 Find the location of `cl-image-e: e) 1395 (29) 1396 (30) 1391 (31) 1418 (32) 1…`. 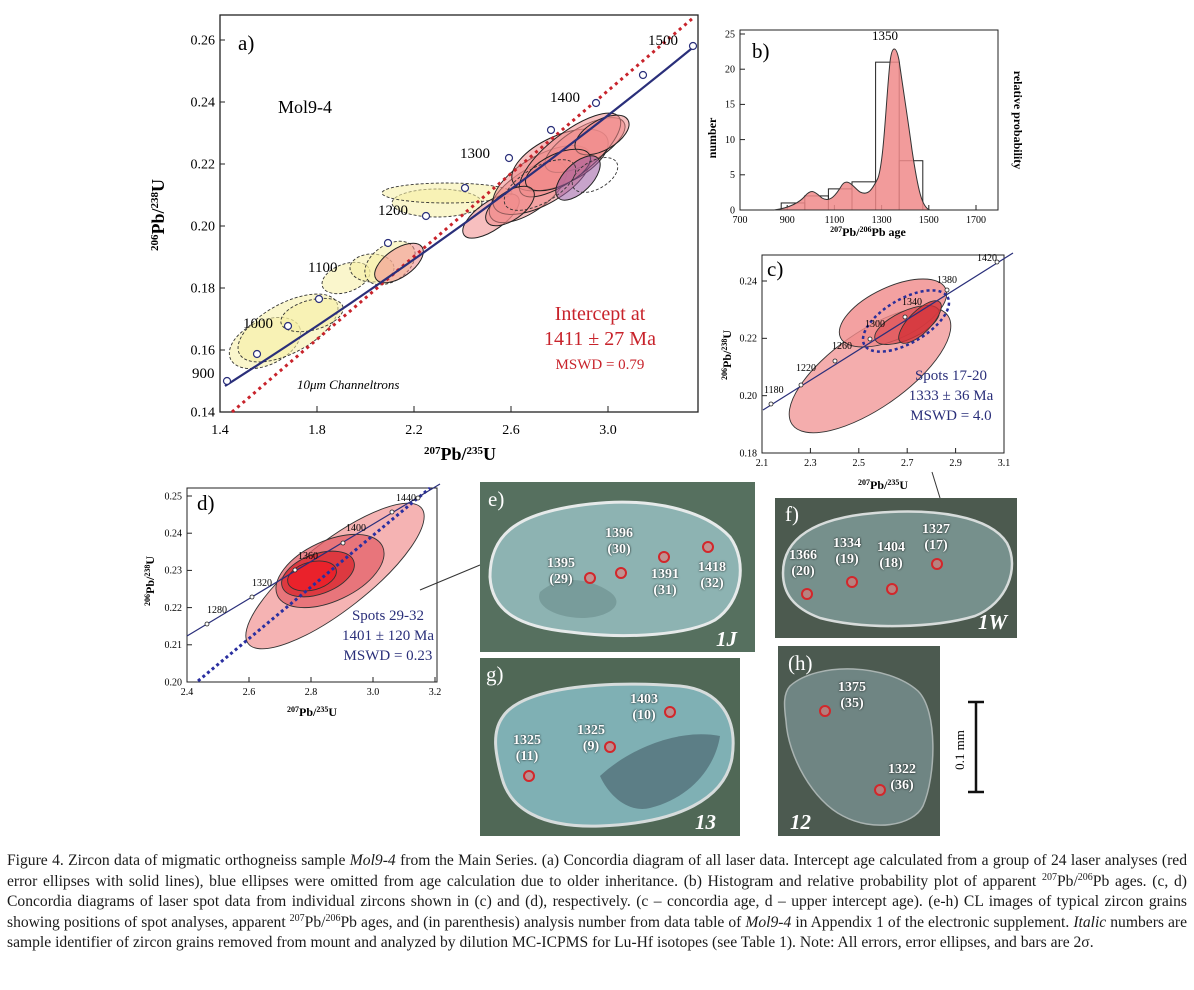

cl-image-e: e) 1395 (29) 1396 (30) 1391 (31) 1418 (32) 1… is located at coordinates (617, 567).